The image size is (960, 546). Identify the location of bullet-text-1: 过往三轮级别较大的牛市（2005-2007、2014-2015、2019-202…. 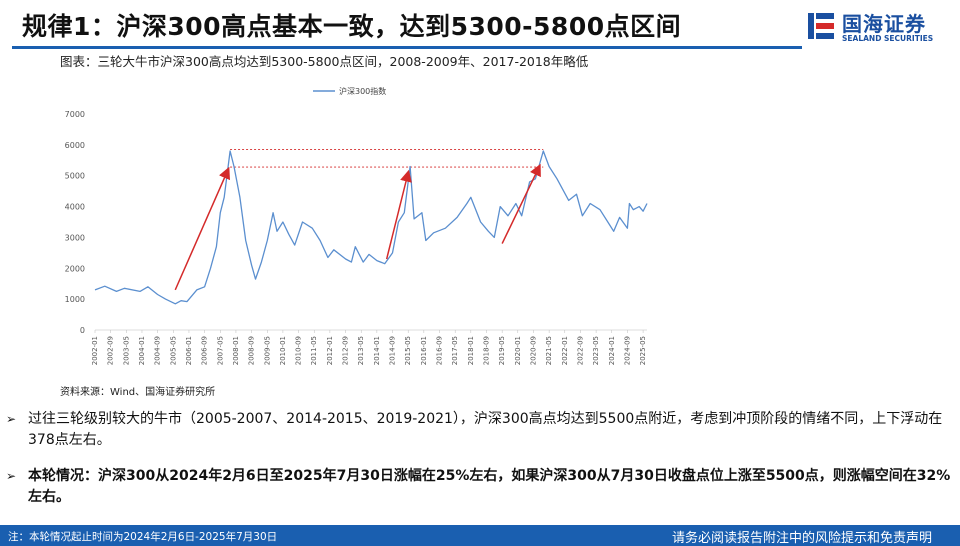
(485, 429).